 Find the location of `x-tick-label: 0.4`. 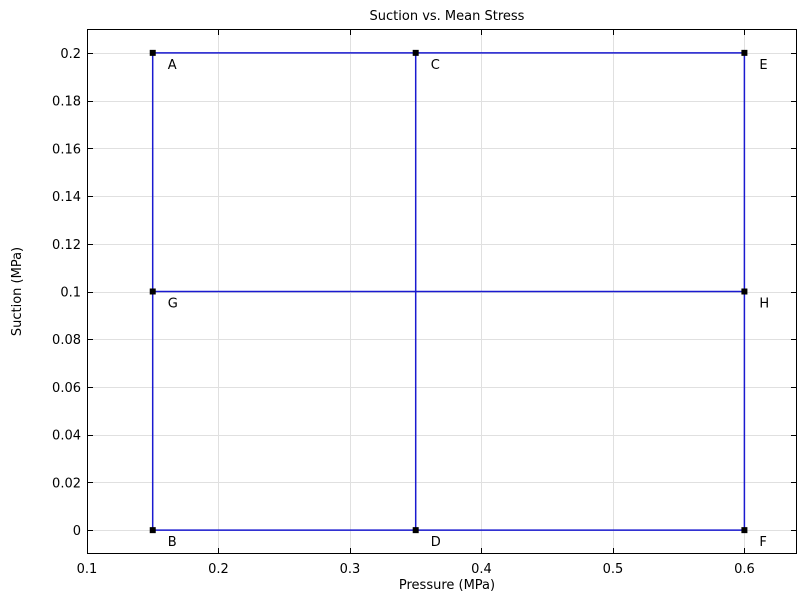

x-tick-label: 0.4 is located at coordinates (481, 569).